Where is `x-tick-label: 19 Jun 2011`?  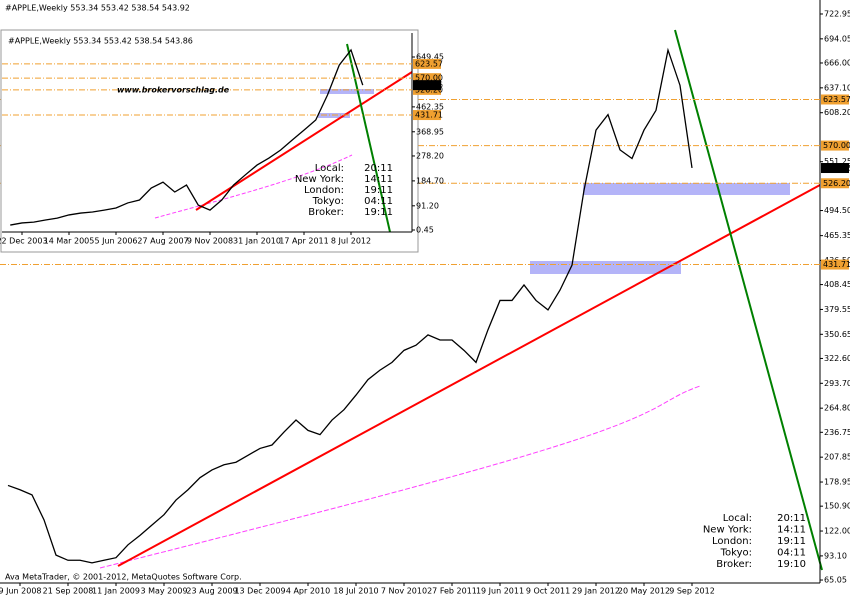 x-tick-label: 19 Jun 2011 is located at coordinates (500, 591).